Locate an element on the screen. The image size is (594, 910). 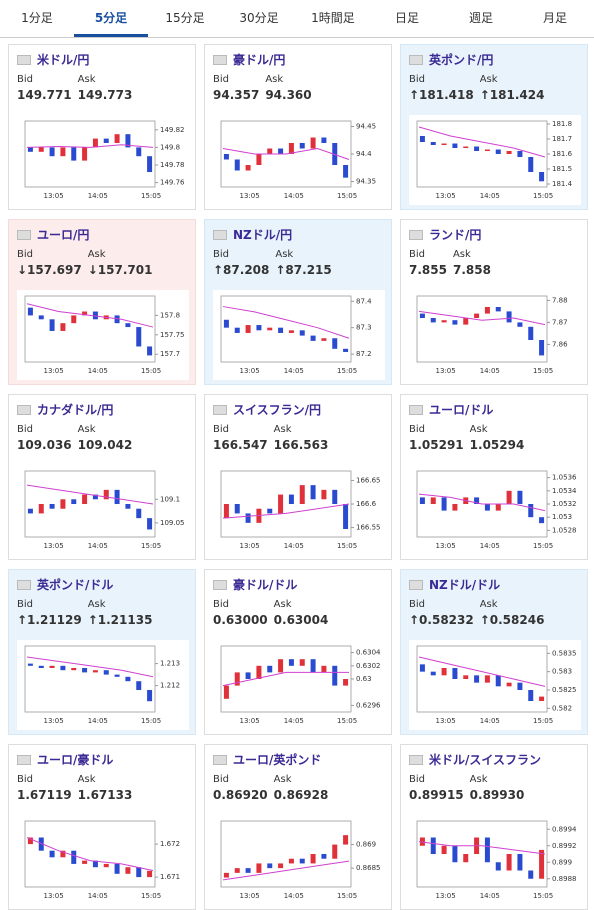
pair-name: 米ドル/スイスフラン is located at coordinates (485, 760).